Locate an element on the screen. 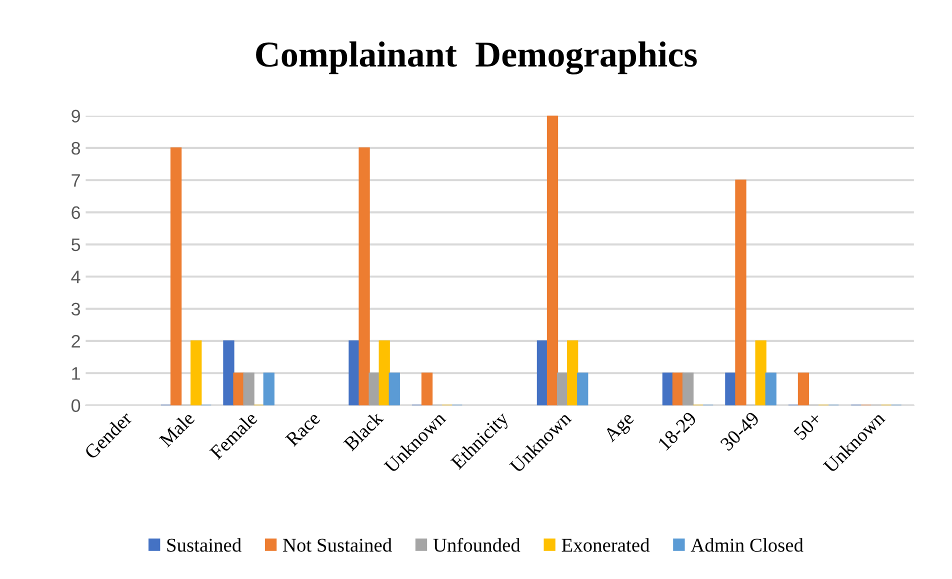  x-tick-label: Male is located at coordinates (177, 429).